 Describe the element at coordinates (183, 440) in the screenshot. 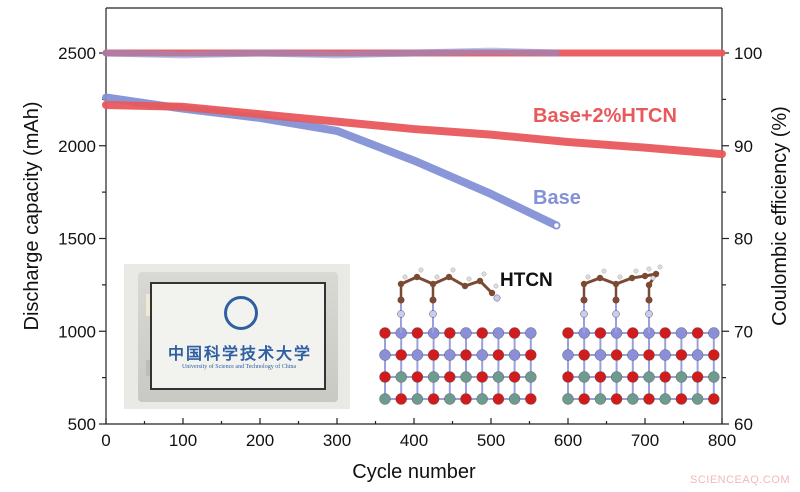

I see `x-tick-label: 100` at that location.